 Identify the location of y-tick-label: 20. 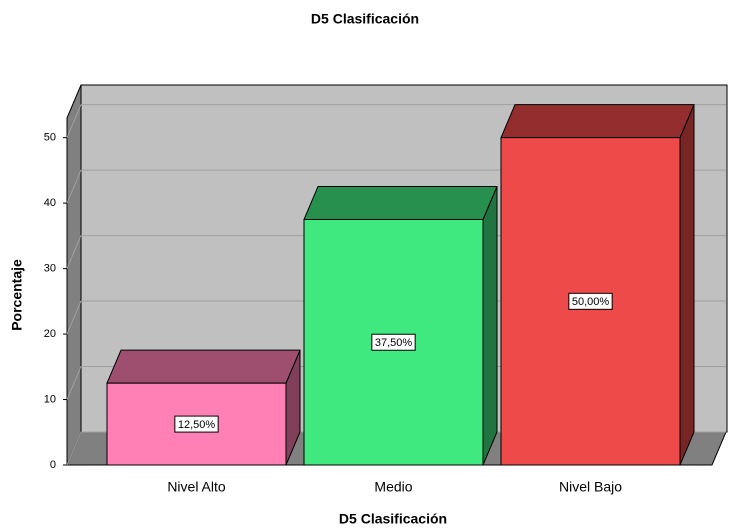
(50, 334).